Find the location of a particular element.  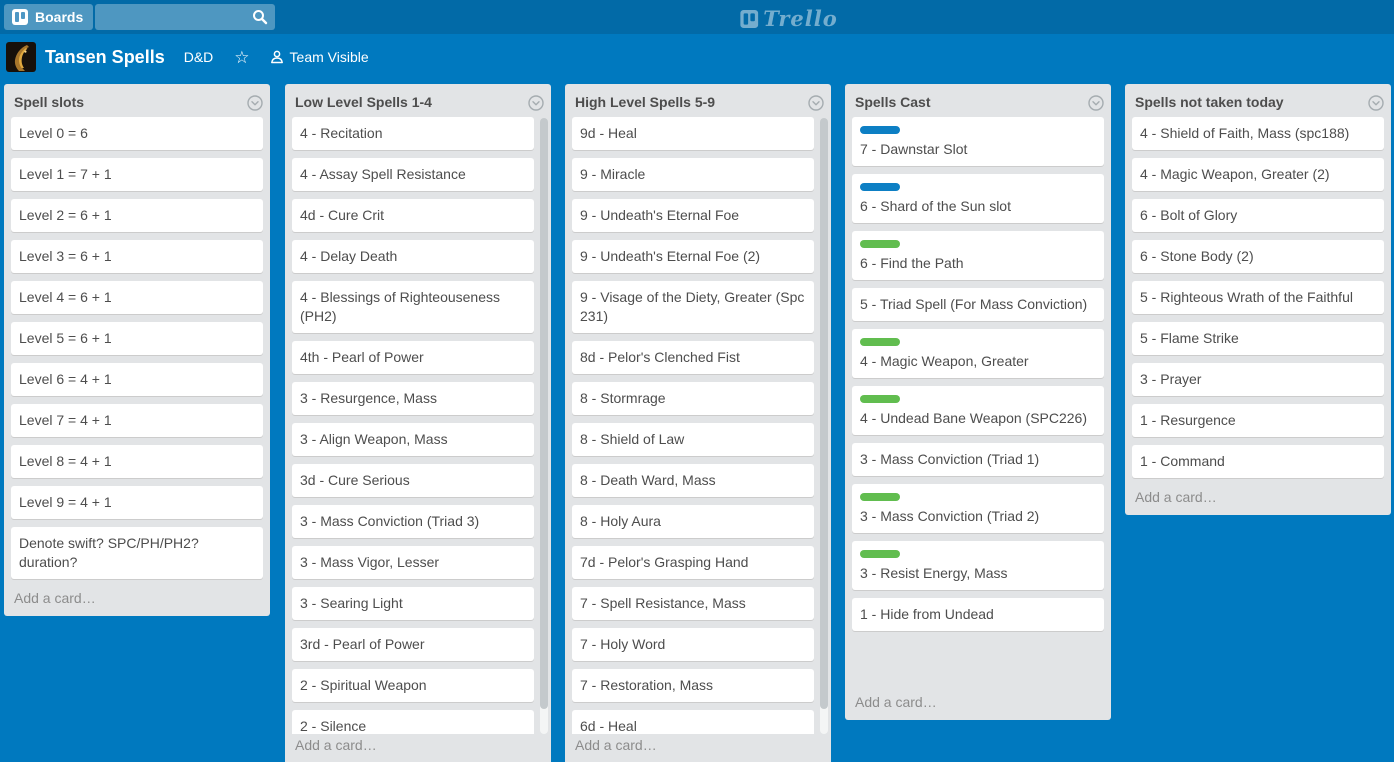

card: Level 6 = 4 + 1 is located at coordinates (137, 379).